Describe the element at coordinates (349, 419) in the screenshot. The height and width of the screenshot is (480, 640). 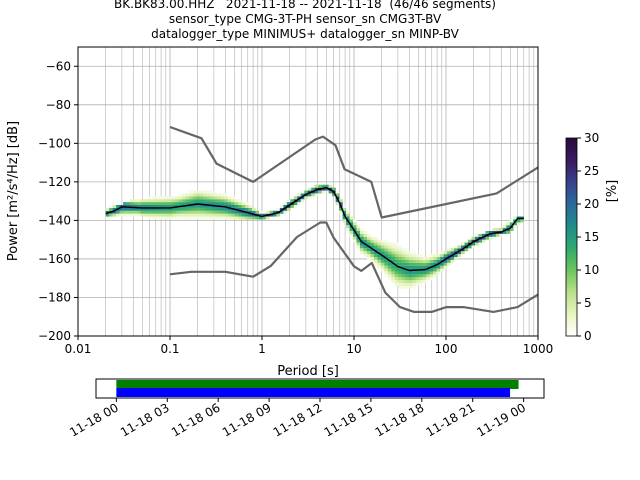
I see `timeline-tick-label: 11-18 15` at that location.